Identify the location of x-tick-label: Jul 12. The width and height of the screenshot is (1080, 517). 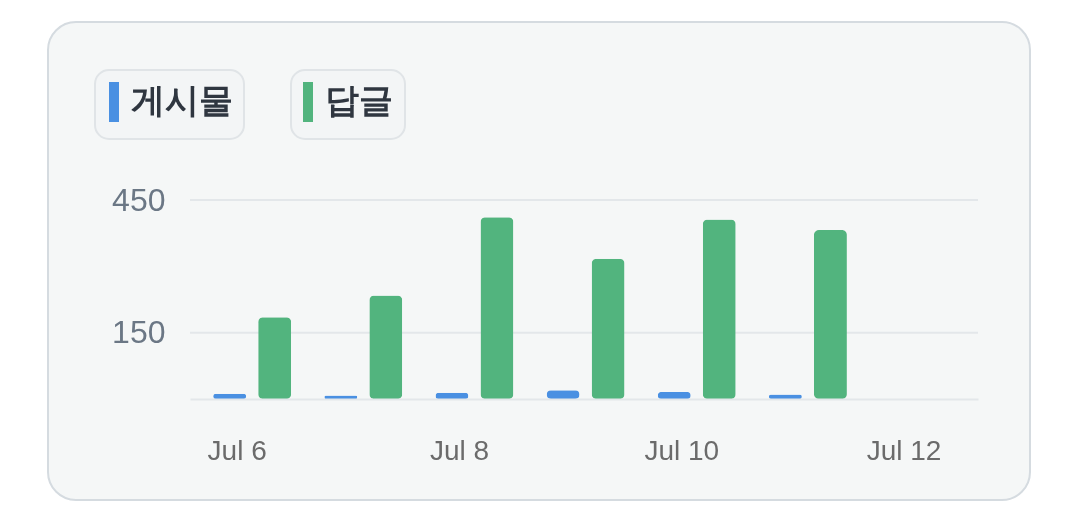
(904, 450).